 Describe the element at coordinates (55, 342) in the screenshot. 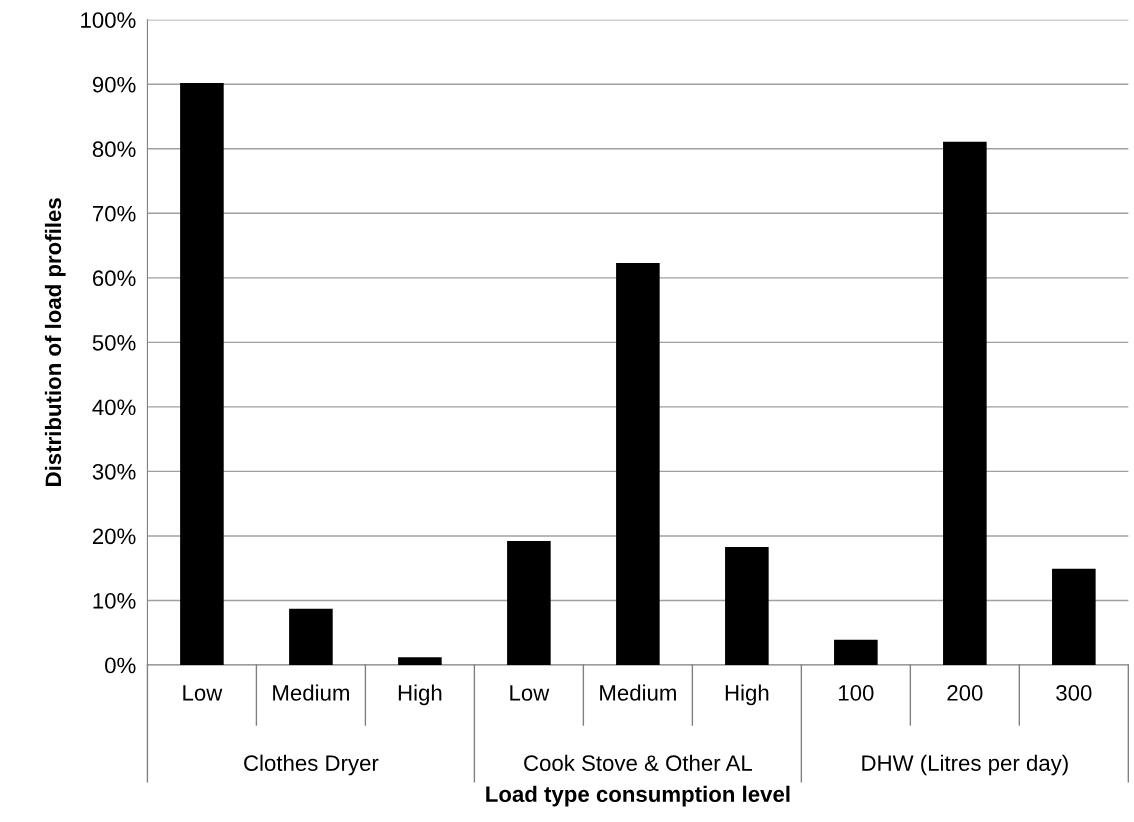

I see `y-axis-title: Distribution of load profiles` at that location.